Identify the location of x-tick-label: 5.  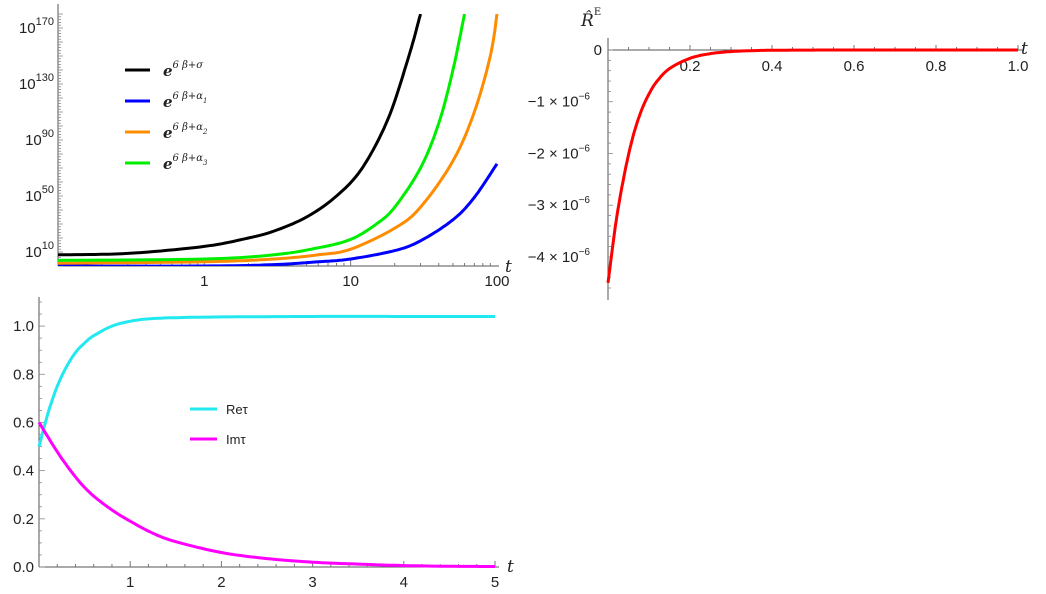
(495, 582).